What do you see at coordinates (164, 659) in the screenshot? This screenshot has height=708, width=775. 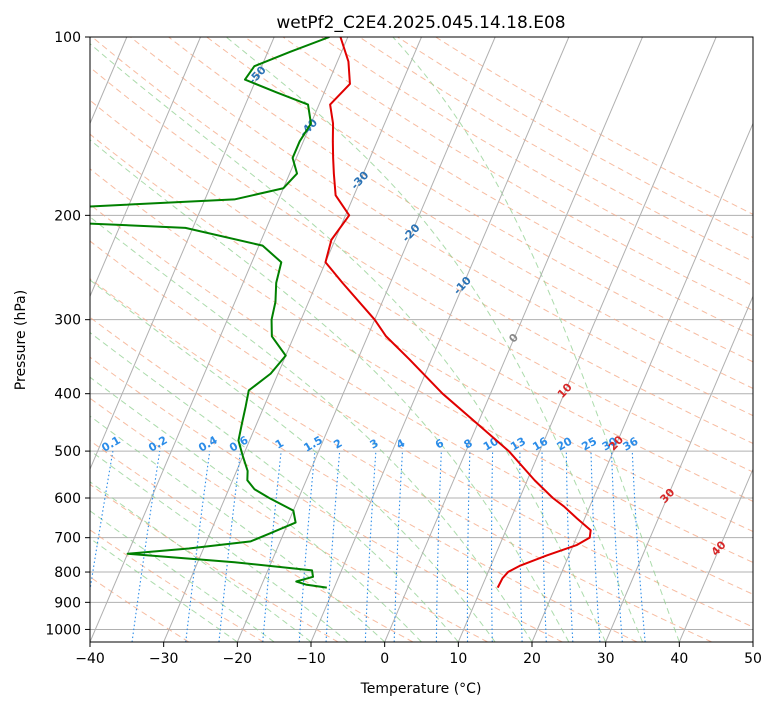 I see `x-tick-label: −30` at bounding box center [164, 659].